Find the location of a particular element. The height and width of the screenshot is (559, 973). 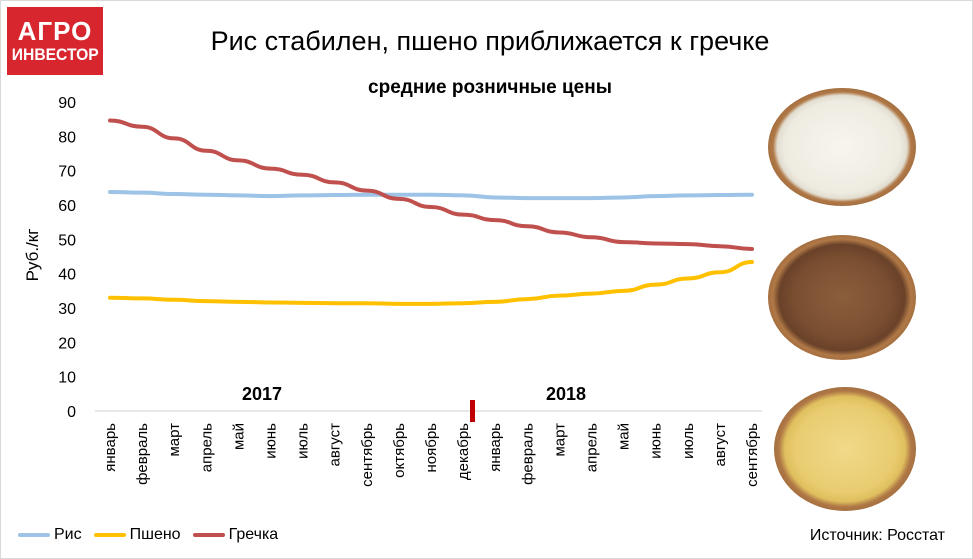

legend-label: Рис is located at coordinates (68, 534).